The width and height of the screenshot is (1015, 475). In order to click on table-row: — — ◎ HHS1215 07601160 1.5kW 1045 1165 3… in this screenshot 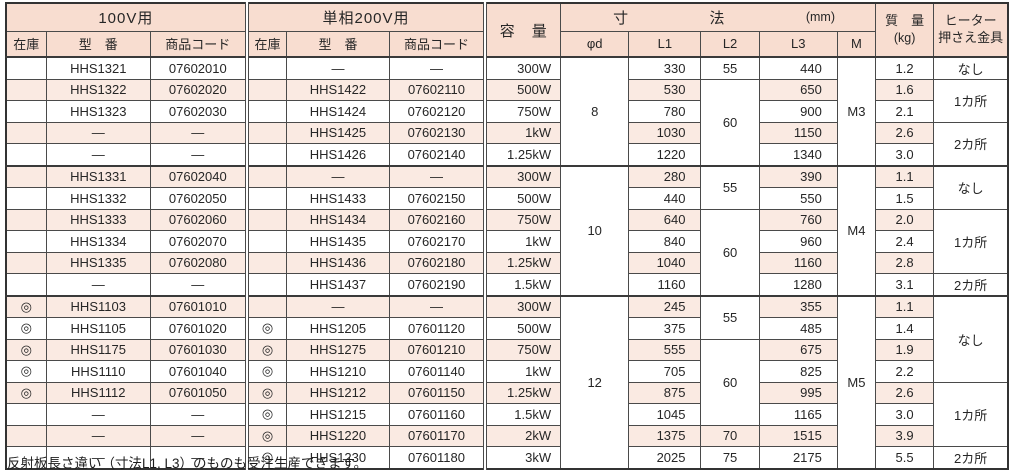, I will do `click(506, 414)`.